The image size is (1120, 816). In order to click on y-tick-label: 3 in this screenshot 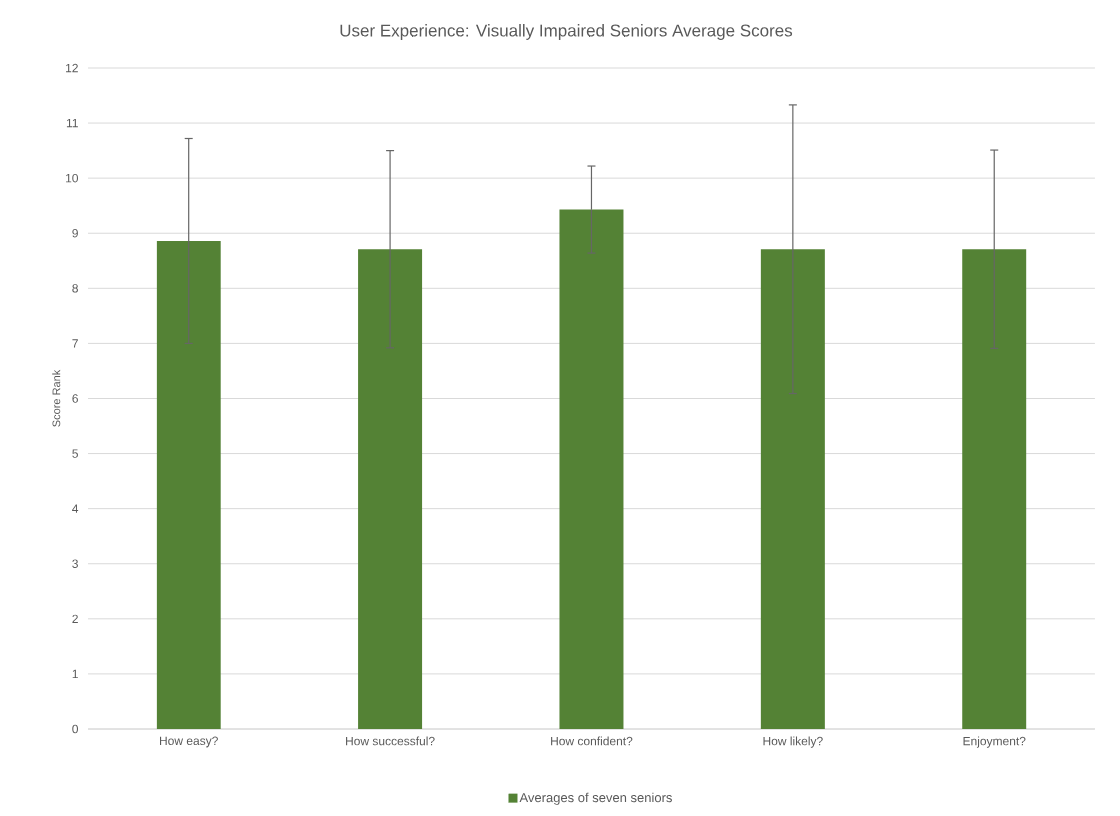, I will do `click(75, 563)`.